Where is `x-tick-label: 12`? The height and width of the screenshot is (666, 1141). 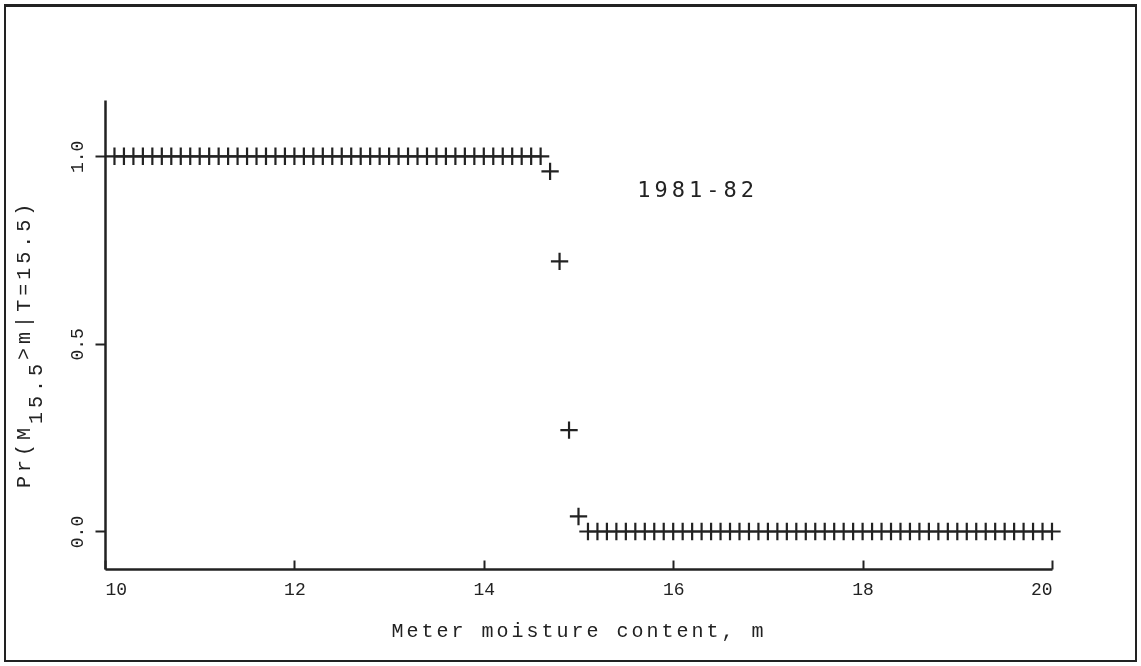
x-tick-label: 12 is located at coordinates (295, 589).